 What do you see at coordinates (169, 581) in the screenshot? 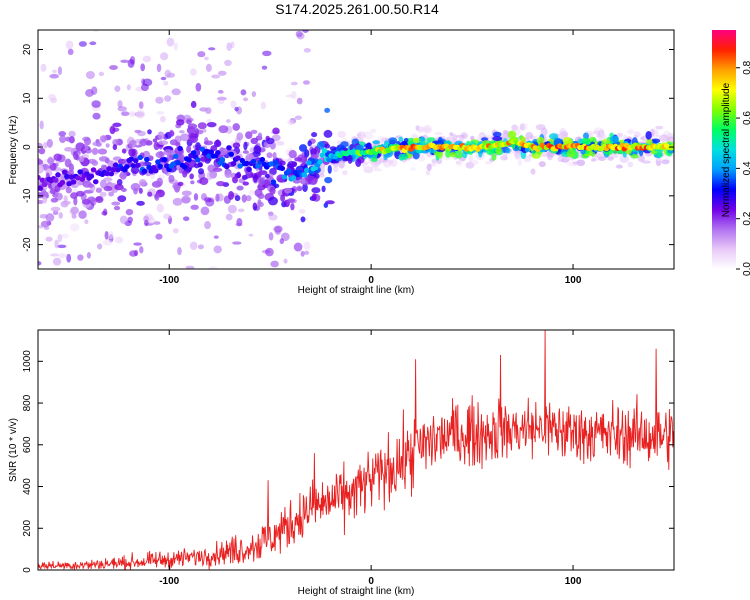
I see `x-tick-label: -100` at bounding box center [169, 581].